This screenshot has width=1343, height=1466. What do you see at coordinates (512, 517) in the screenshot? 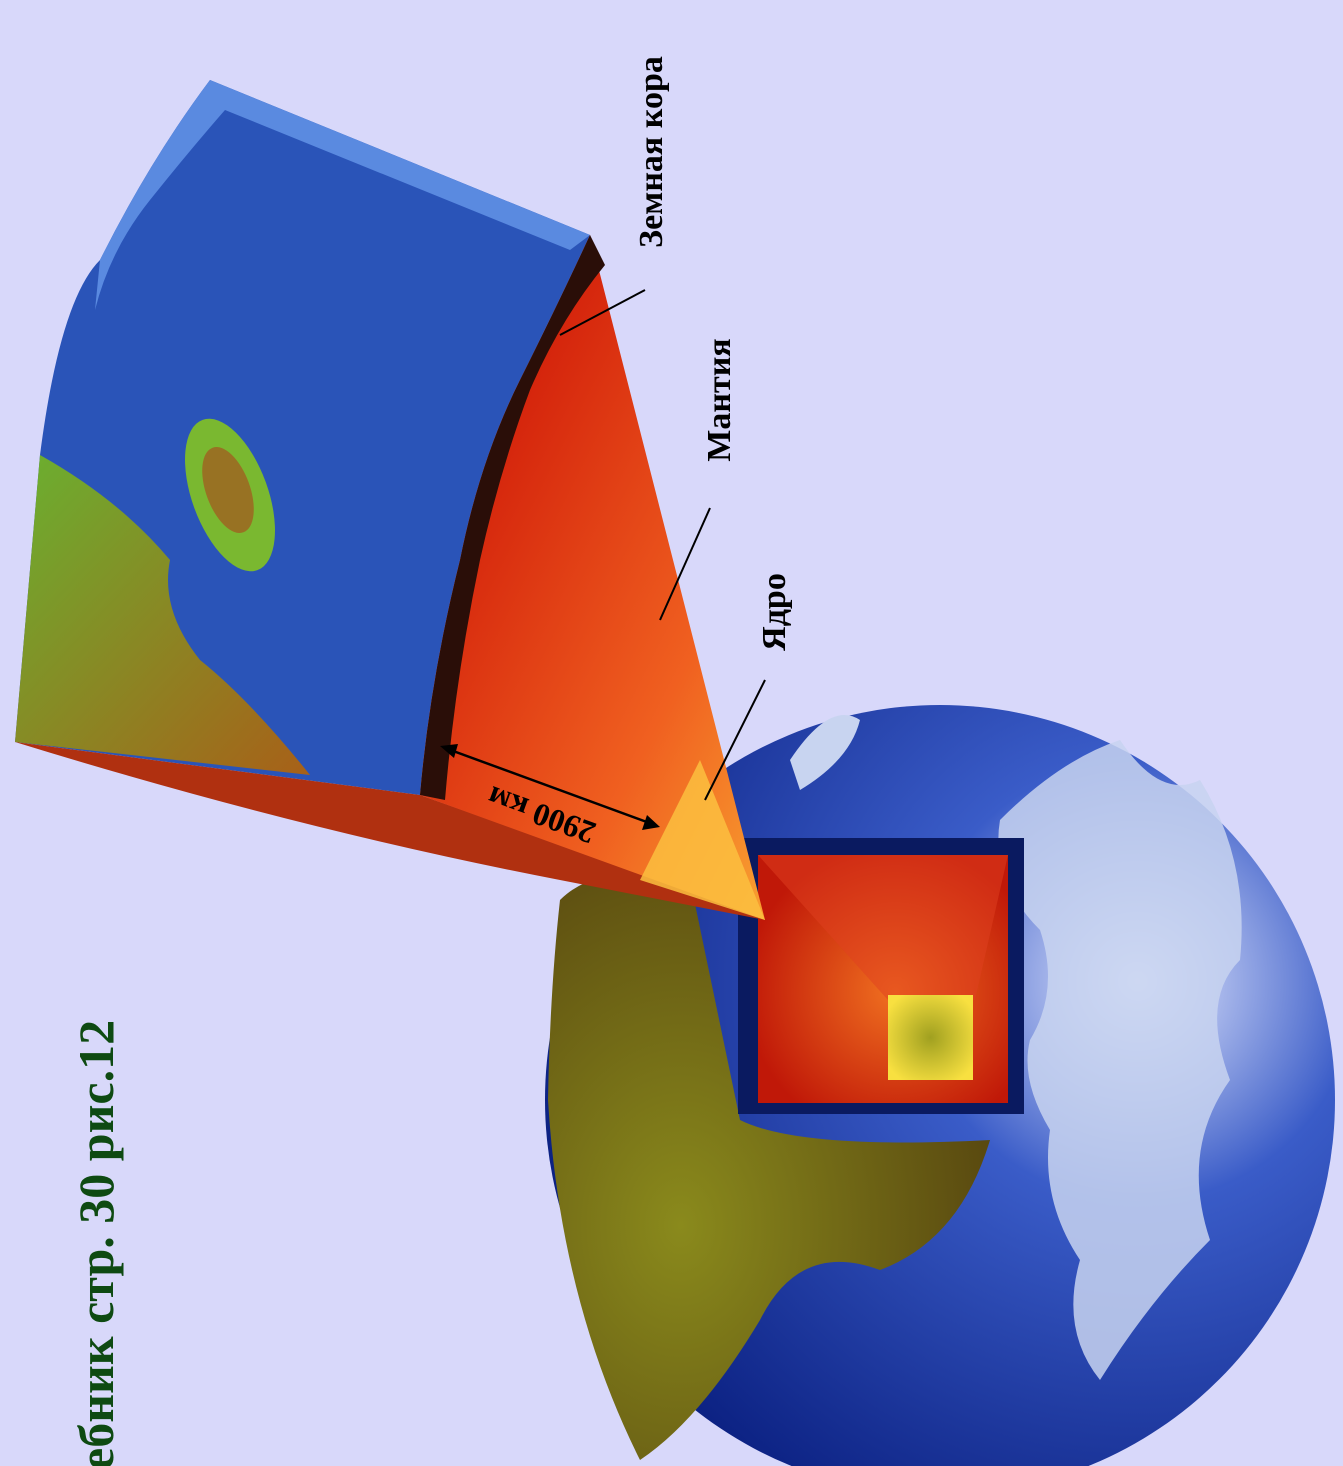
I see `crust-layer` at bounding box center [512, 517].